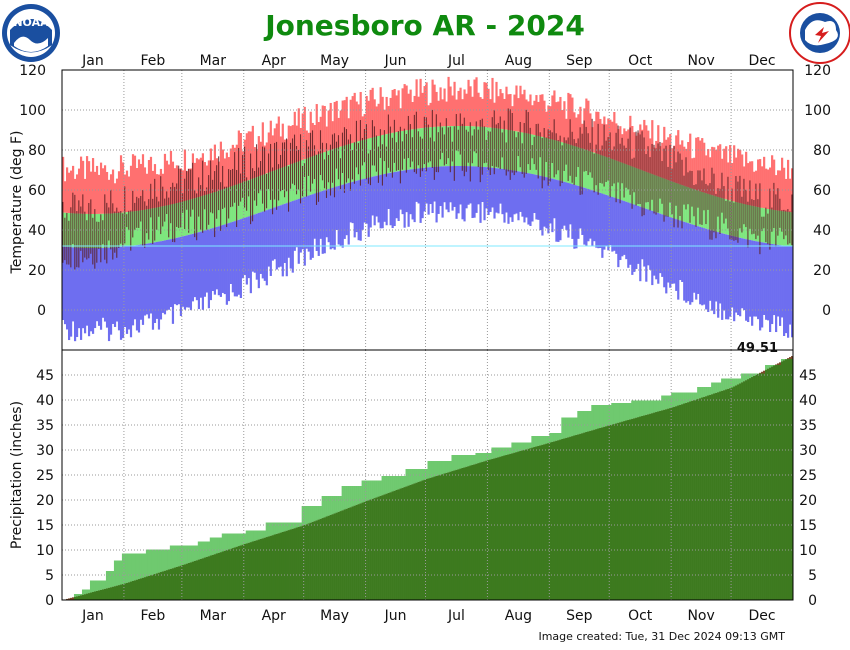 The image size is (850, 650). I want to click on month-label-top: Nov, so click(700, 61).